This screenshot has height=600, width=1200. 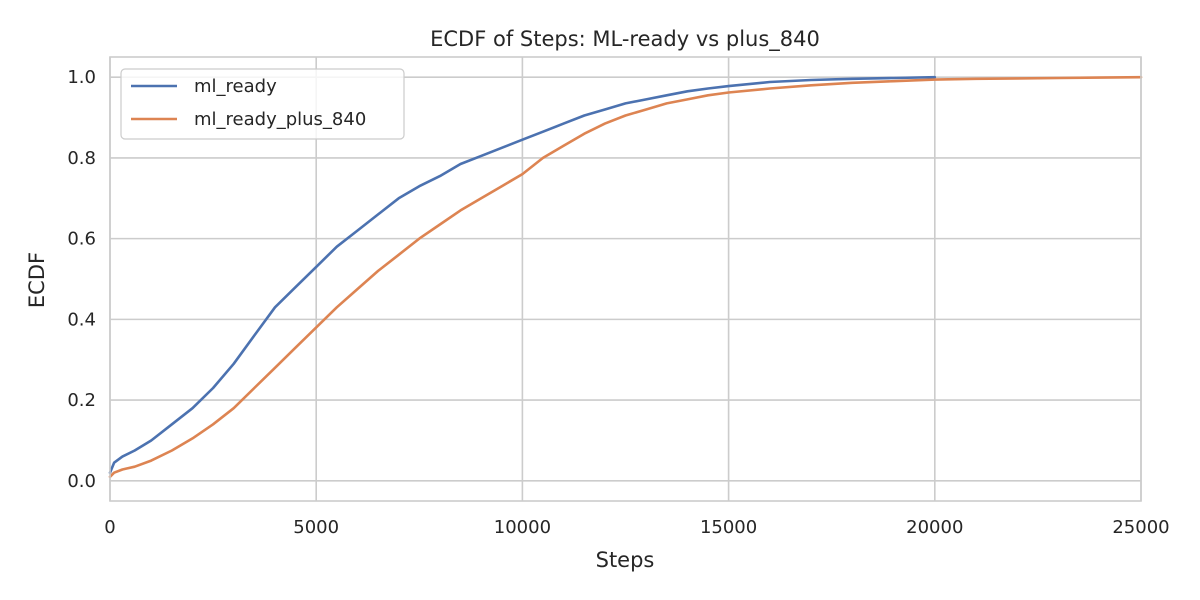 What do you see at coordinates (109, 527) in the screenshot?
I see `x-tick-label: 0` at bounding box center [109, 527].